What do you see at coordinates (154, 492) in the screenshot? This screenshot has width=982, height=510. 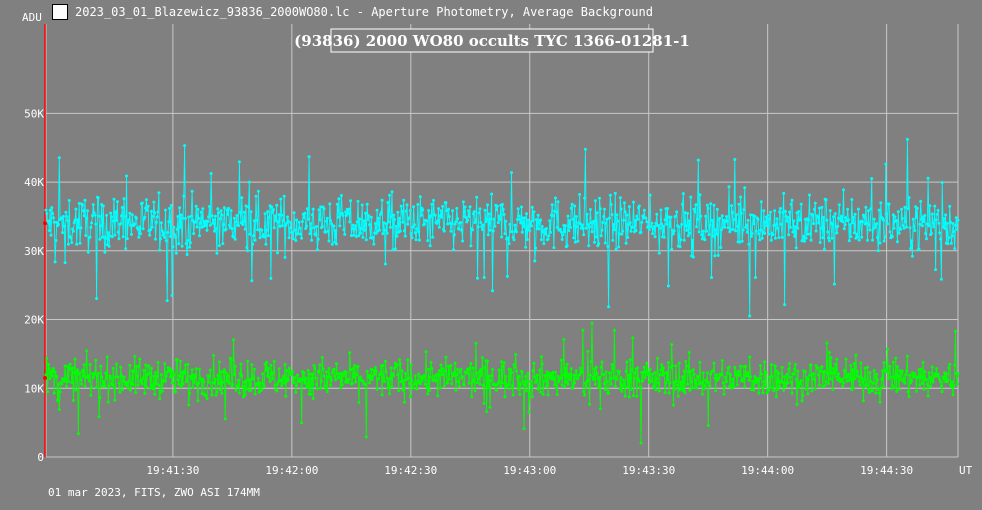 I see `footer-info: 01 mar 2023, FITS, ZWO ASI 174MM` at bounding box center [154, 492].